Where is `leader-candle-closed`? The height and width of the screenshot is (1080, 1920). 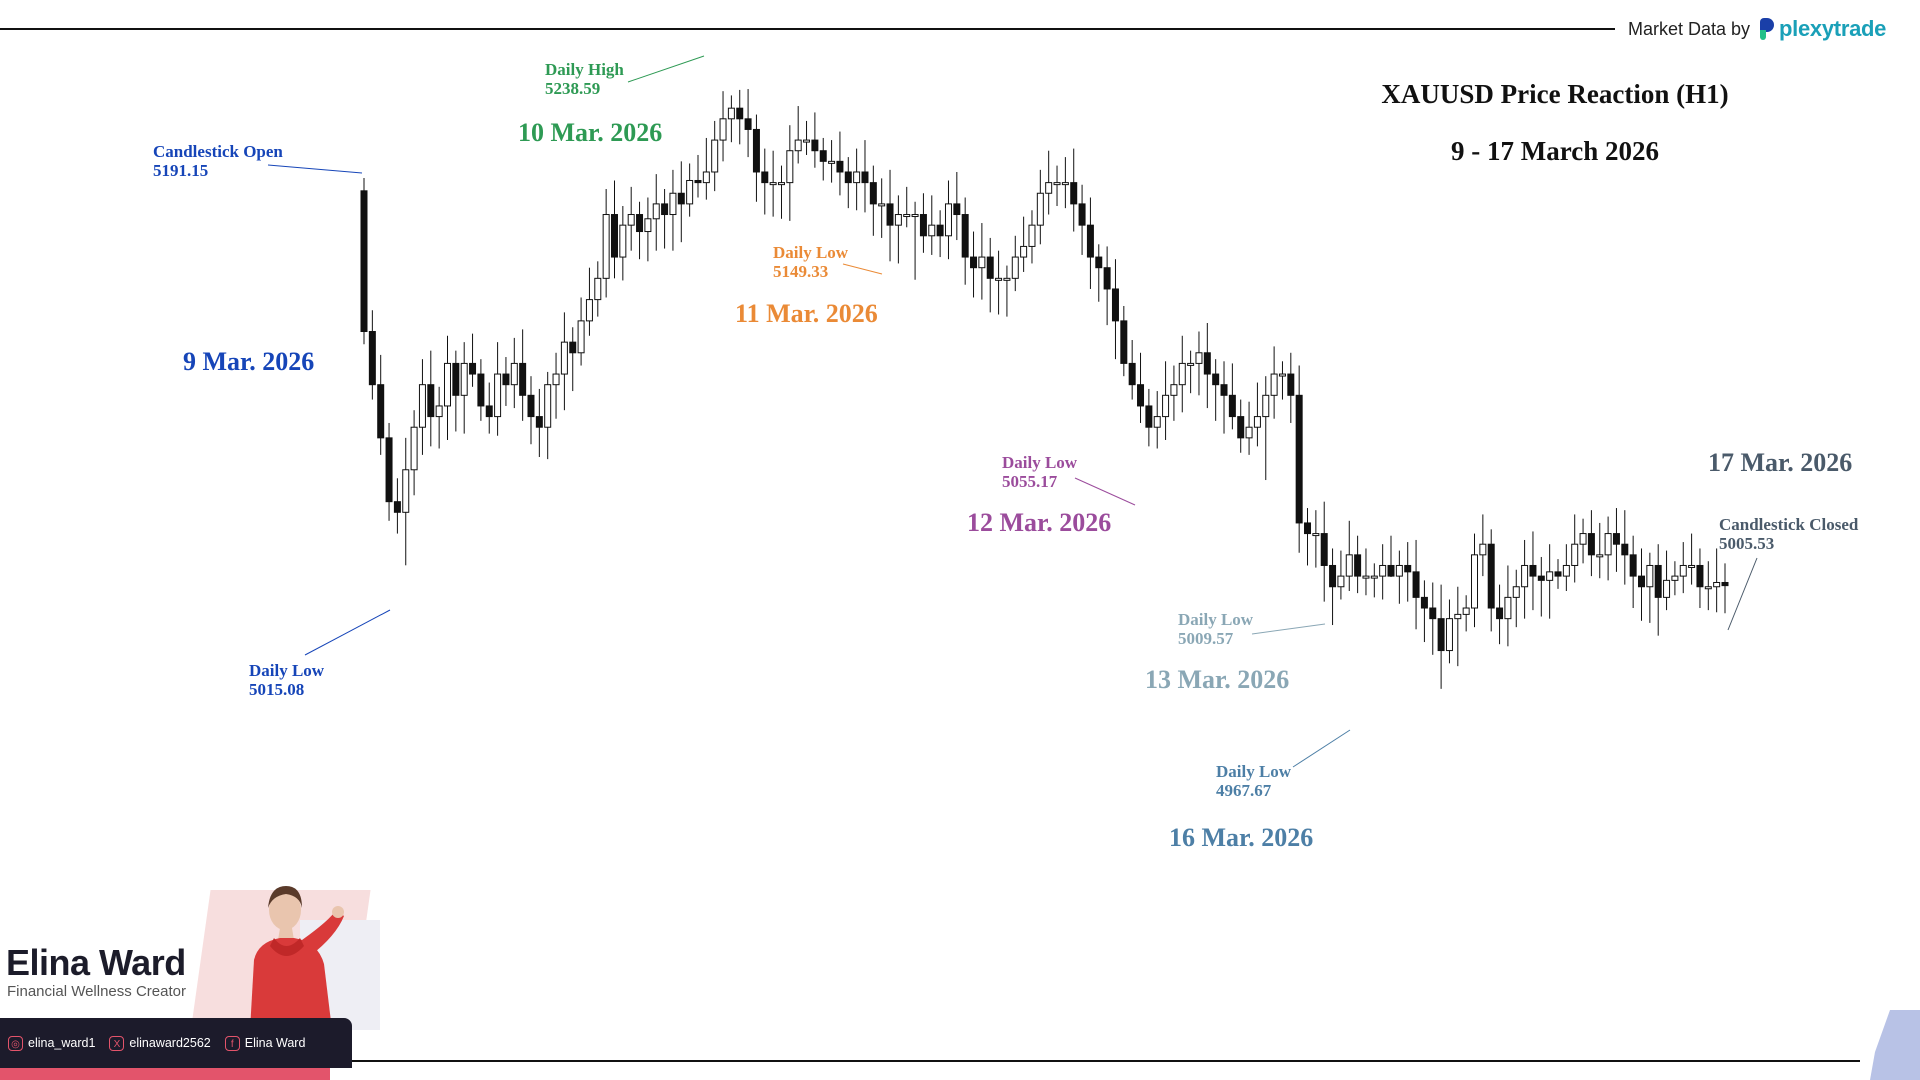 leader-candle-closed is located at coordinates (1742, 594).